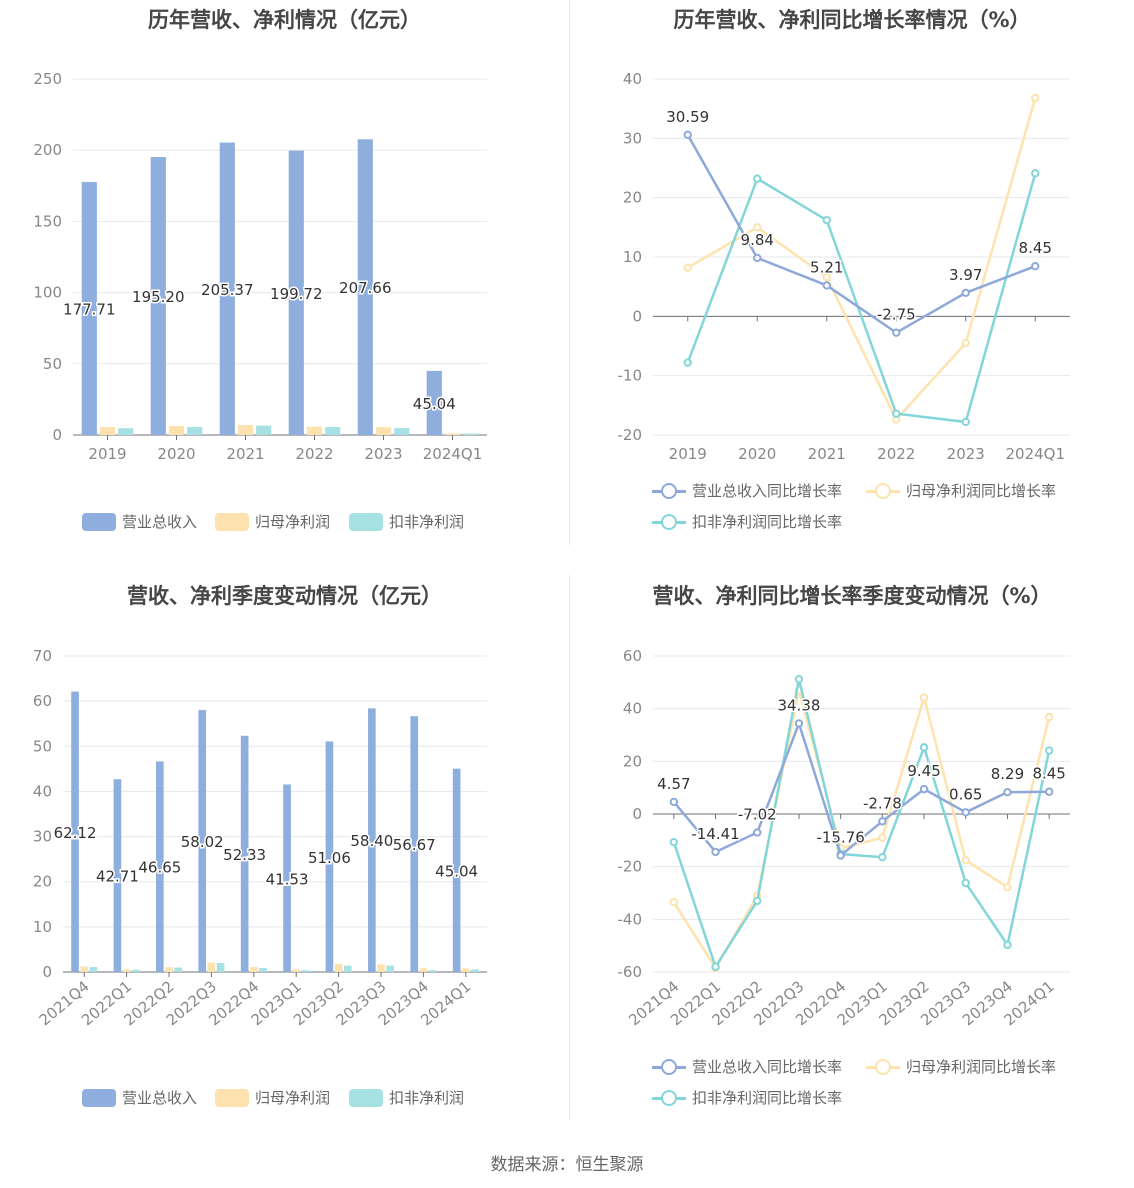 The image size is (1134, 1188). What do you see at coordinates (632, 257) in the screenshot?
I see `y-tick-label: 10` at bounding box center [632, 257].